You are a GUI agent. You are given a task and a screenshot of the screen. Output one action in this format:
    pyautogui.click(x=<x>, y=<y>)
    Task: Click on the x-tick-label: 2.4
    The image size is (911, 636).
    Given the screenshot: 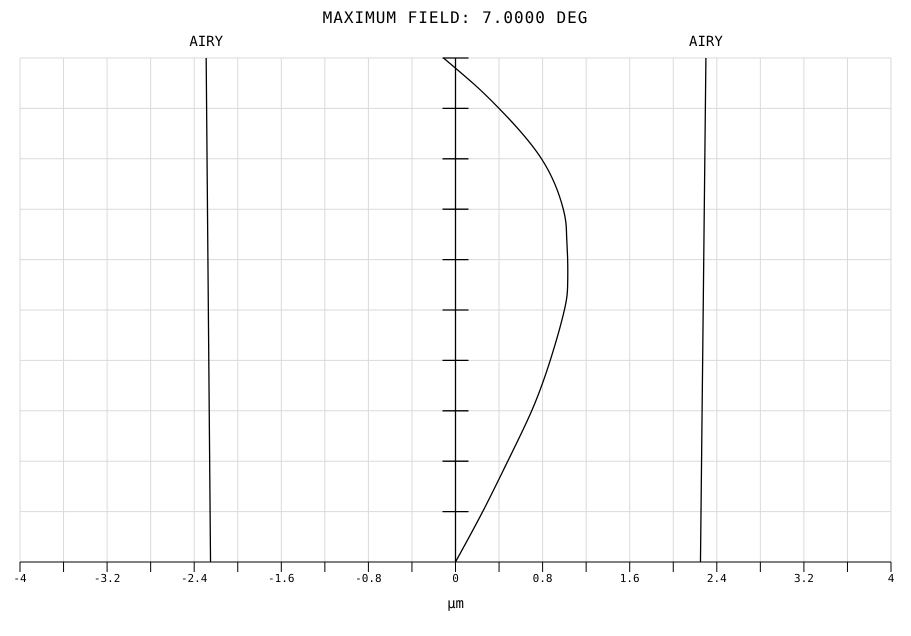 What is the action you would take?
    pyautogui.click(x=717, y=578)
    